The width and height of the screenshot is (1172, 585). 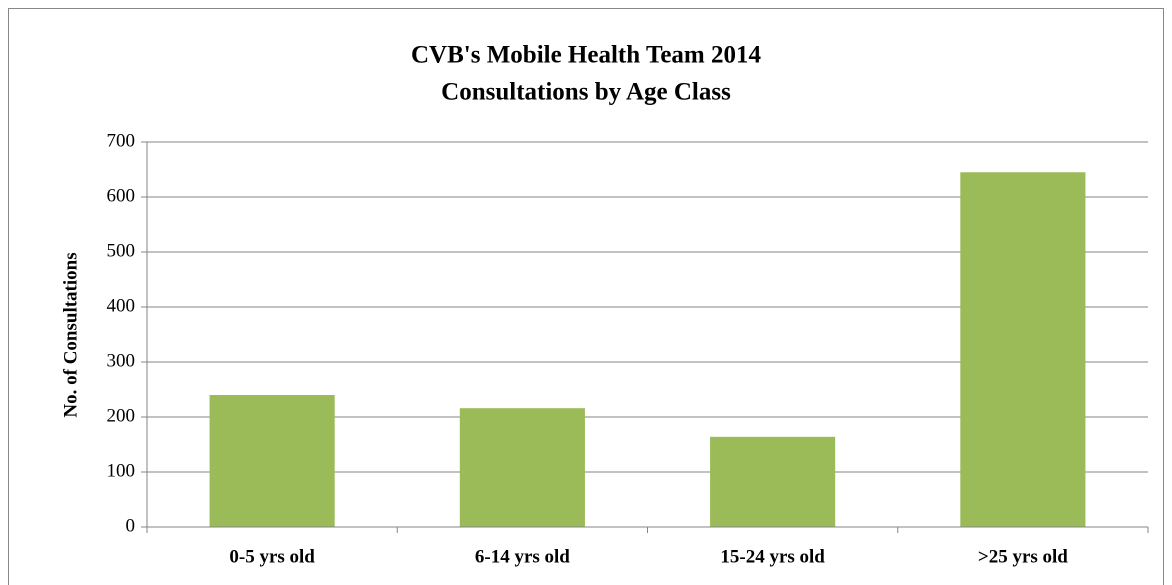 I want to click on y-tick-label: 300, so click(x=121, y=360).